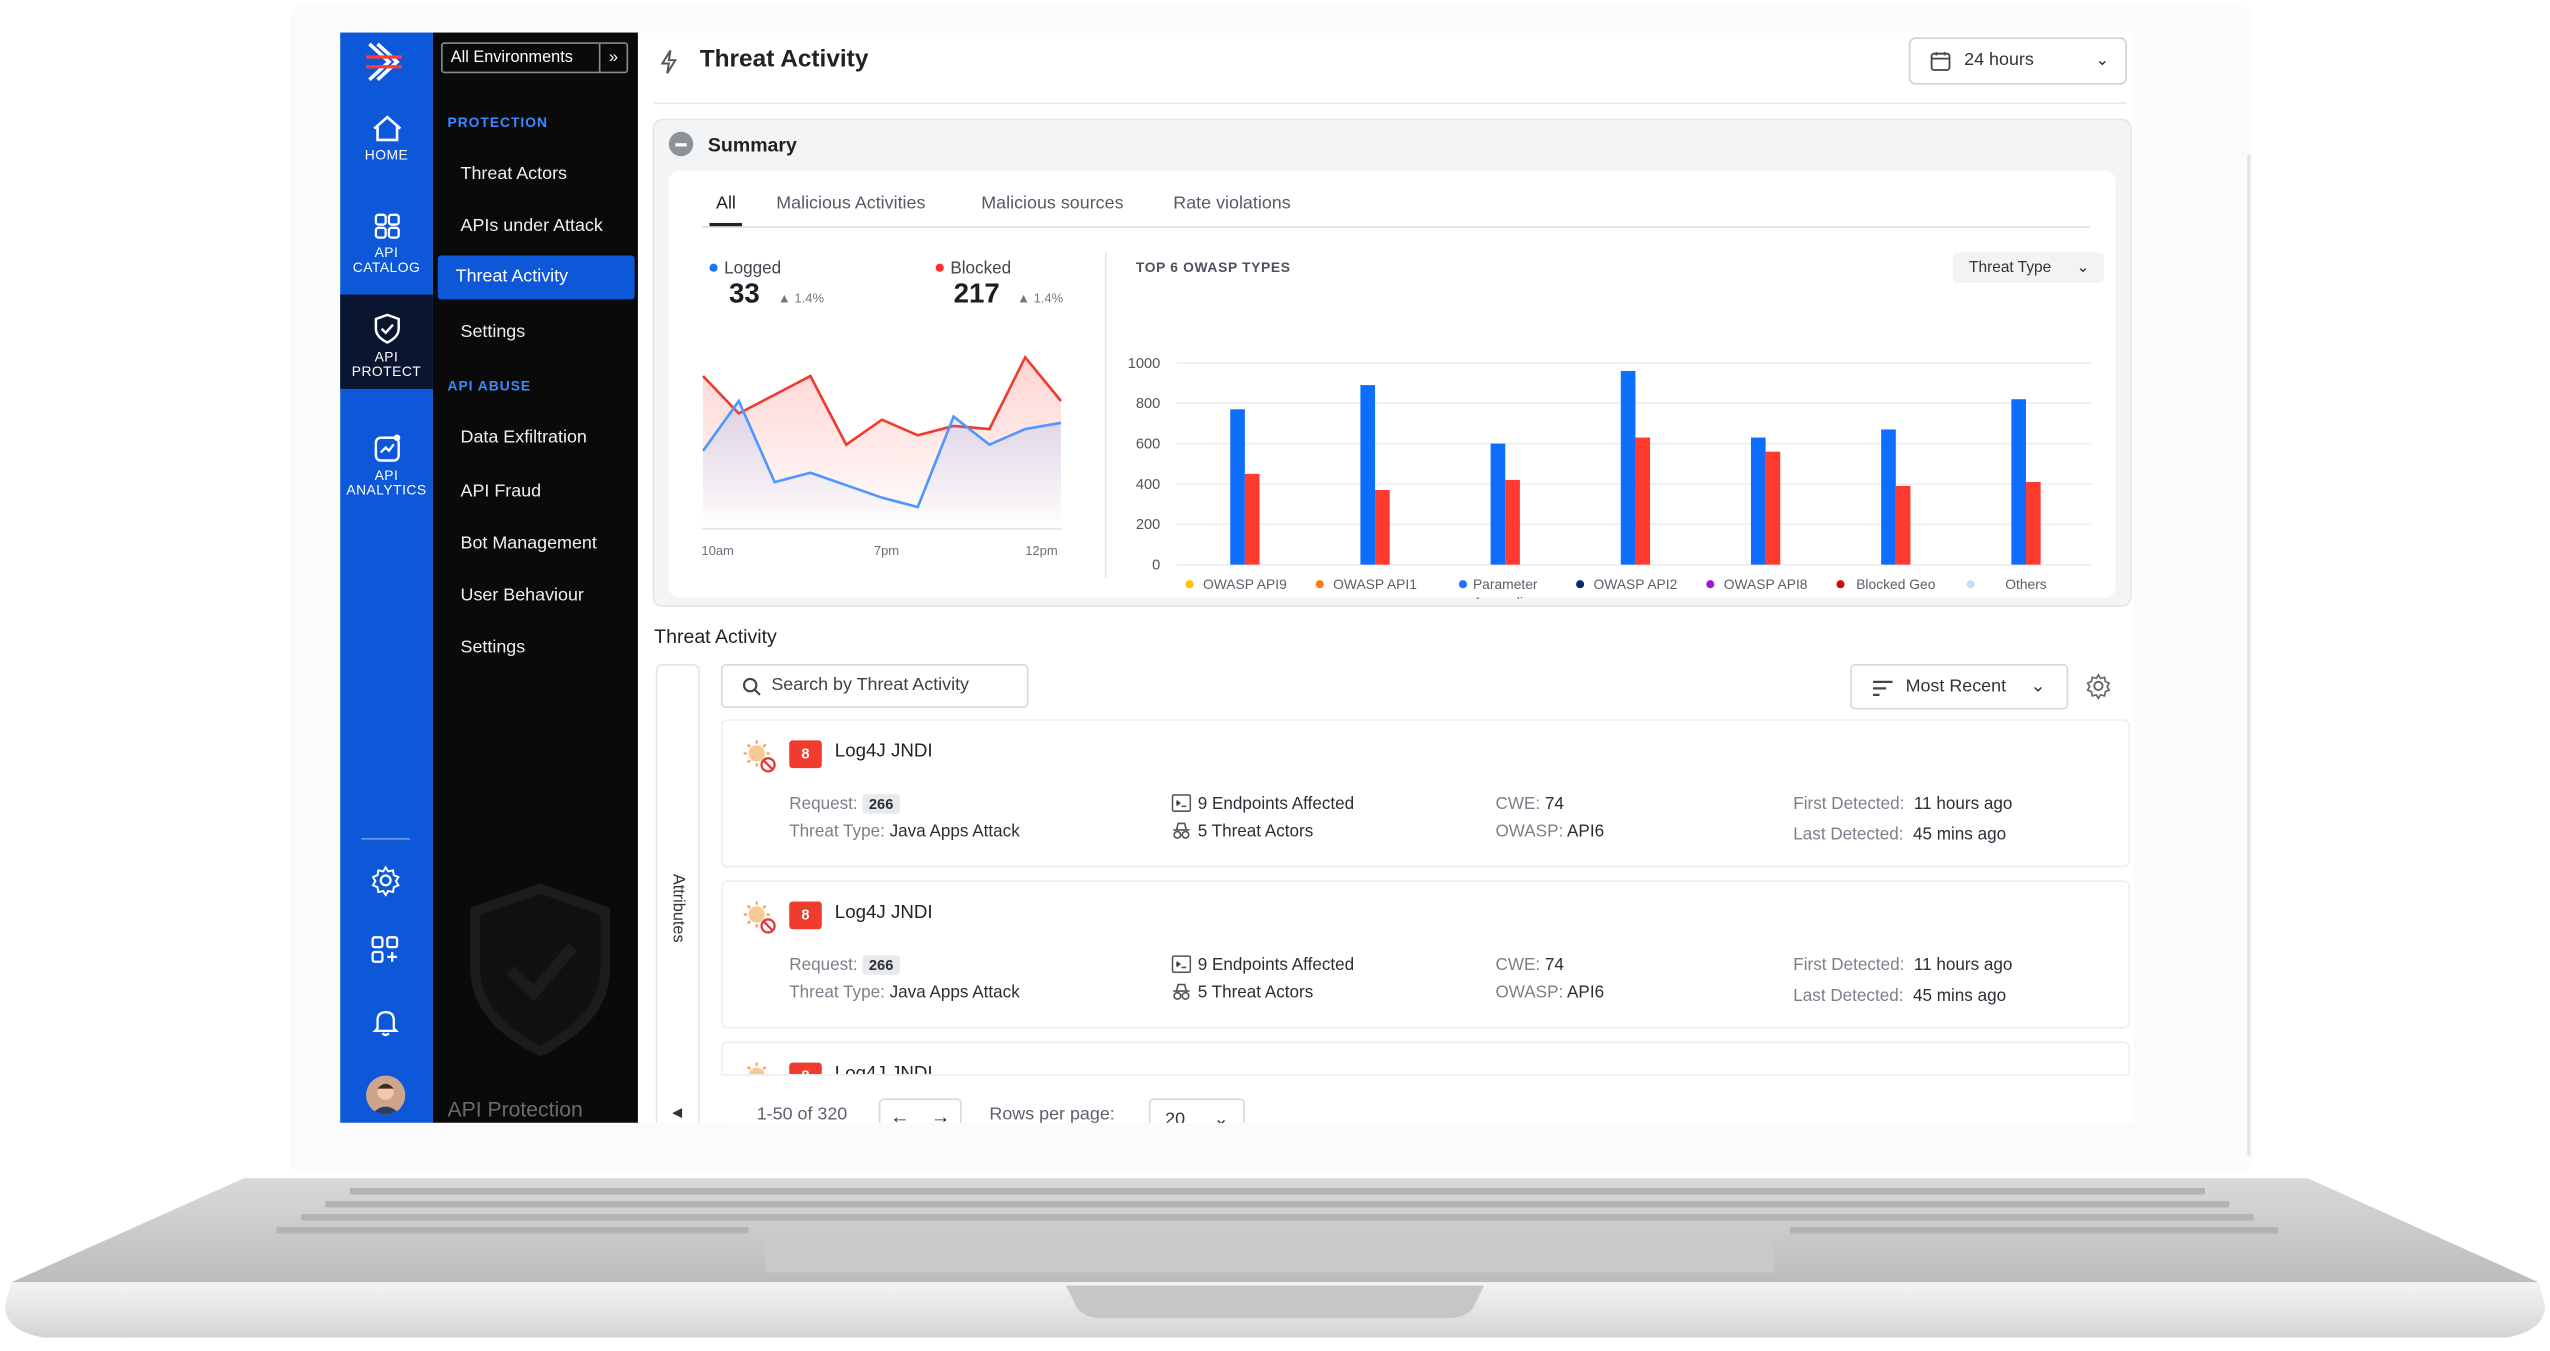  What do you see at coordinates (386, 1095) in the screenshot?
I see `user-avatar` at bounding box center [386, 1095].